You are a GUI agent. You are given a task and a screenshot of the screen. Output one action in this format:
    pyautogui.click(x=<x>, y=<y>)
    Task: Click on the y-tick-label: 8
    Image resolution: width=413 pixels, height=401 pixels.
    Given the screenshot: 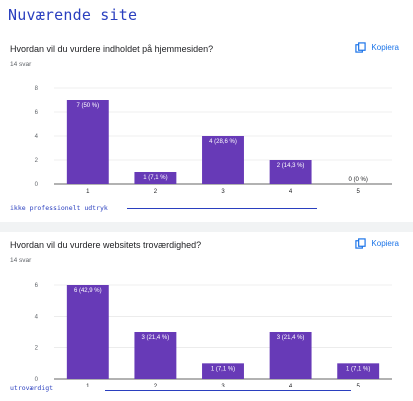 What is the action you would take?
    pyautogui.click(x=37, y=89)
    